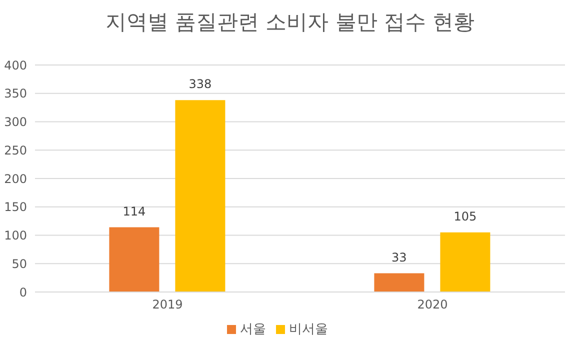  I want to click on x-tick-label: 2019, so click(167, 305).